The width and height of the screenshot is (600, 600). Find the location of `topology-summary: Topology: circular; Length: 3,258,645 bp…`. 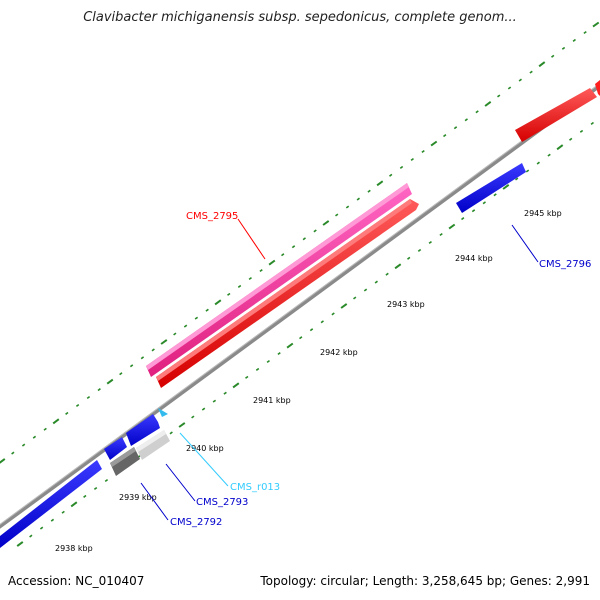

topology-summary: Topology: circular; Length: 3,258,645 bp… is located at coordinates (425, 581).